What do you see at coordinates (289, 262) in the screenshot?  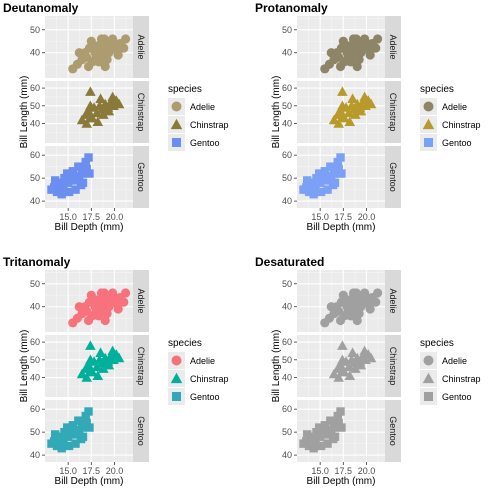 I see `chart-title: Desaturated` at bounding box center [289, 262].